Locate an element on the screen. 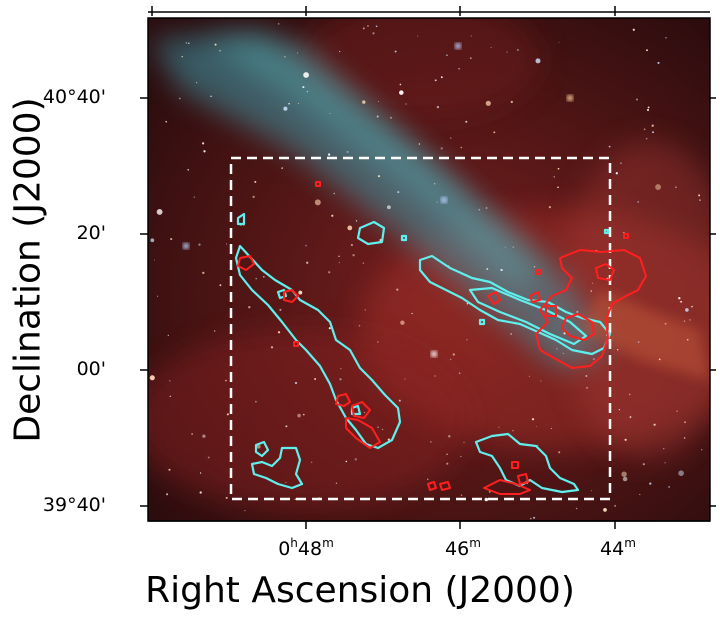 Image resolution: width=720 pixels, height=619 pixels. x-tick-label: 0h48m is located at coordinates (306, 548).